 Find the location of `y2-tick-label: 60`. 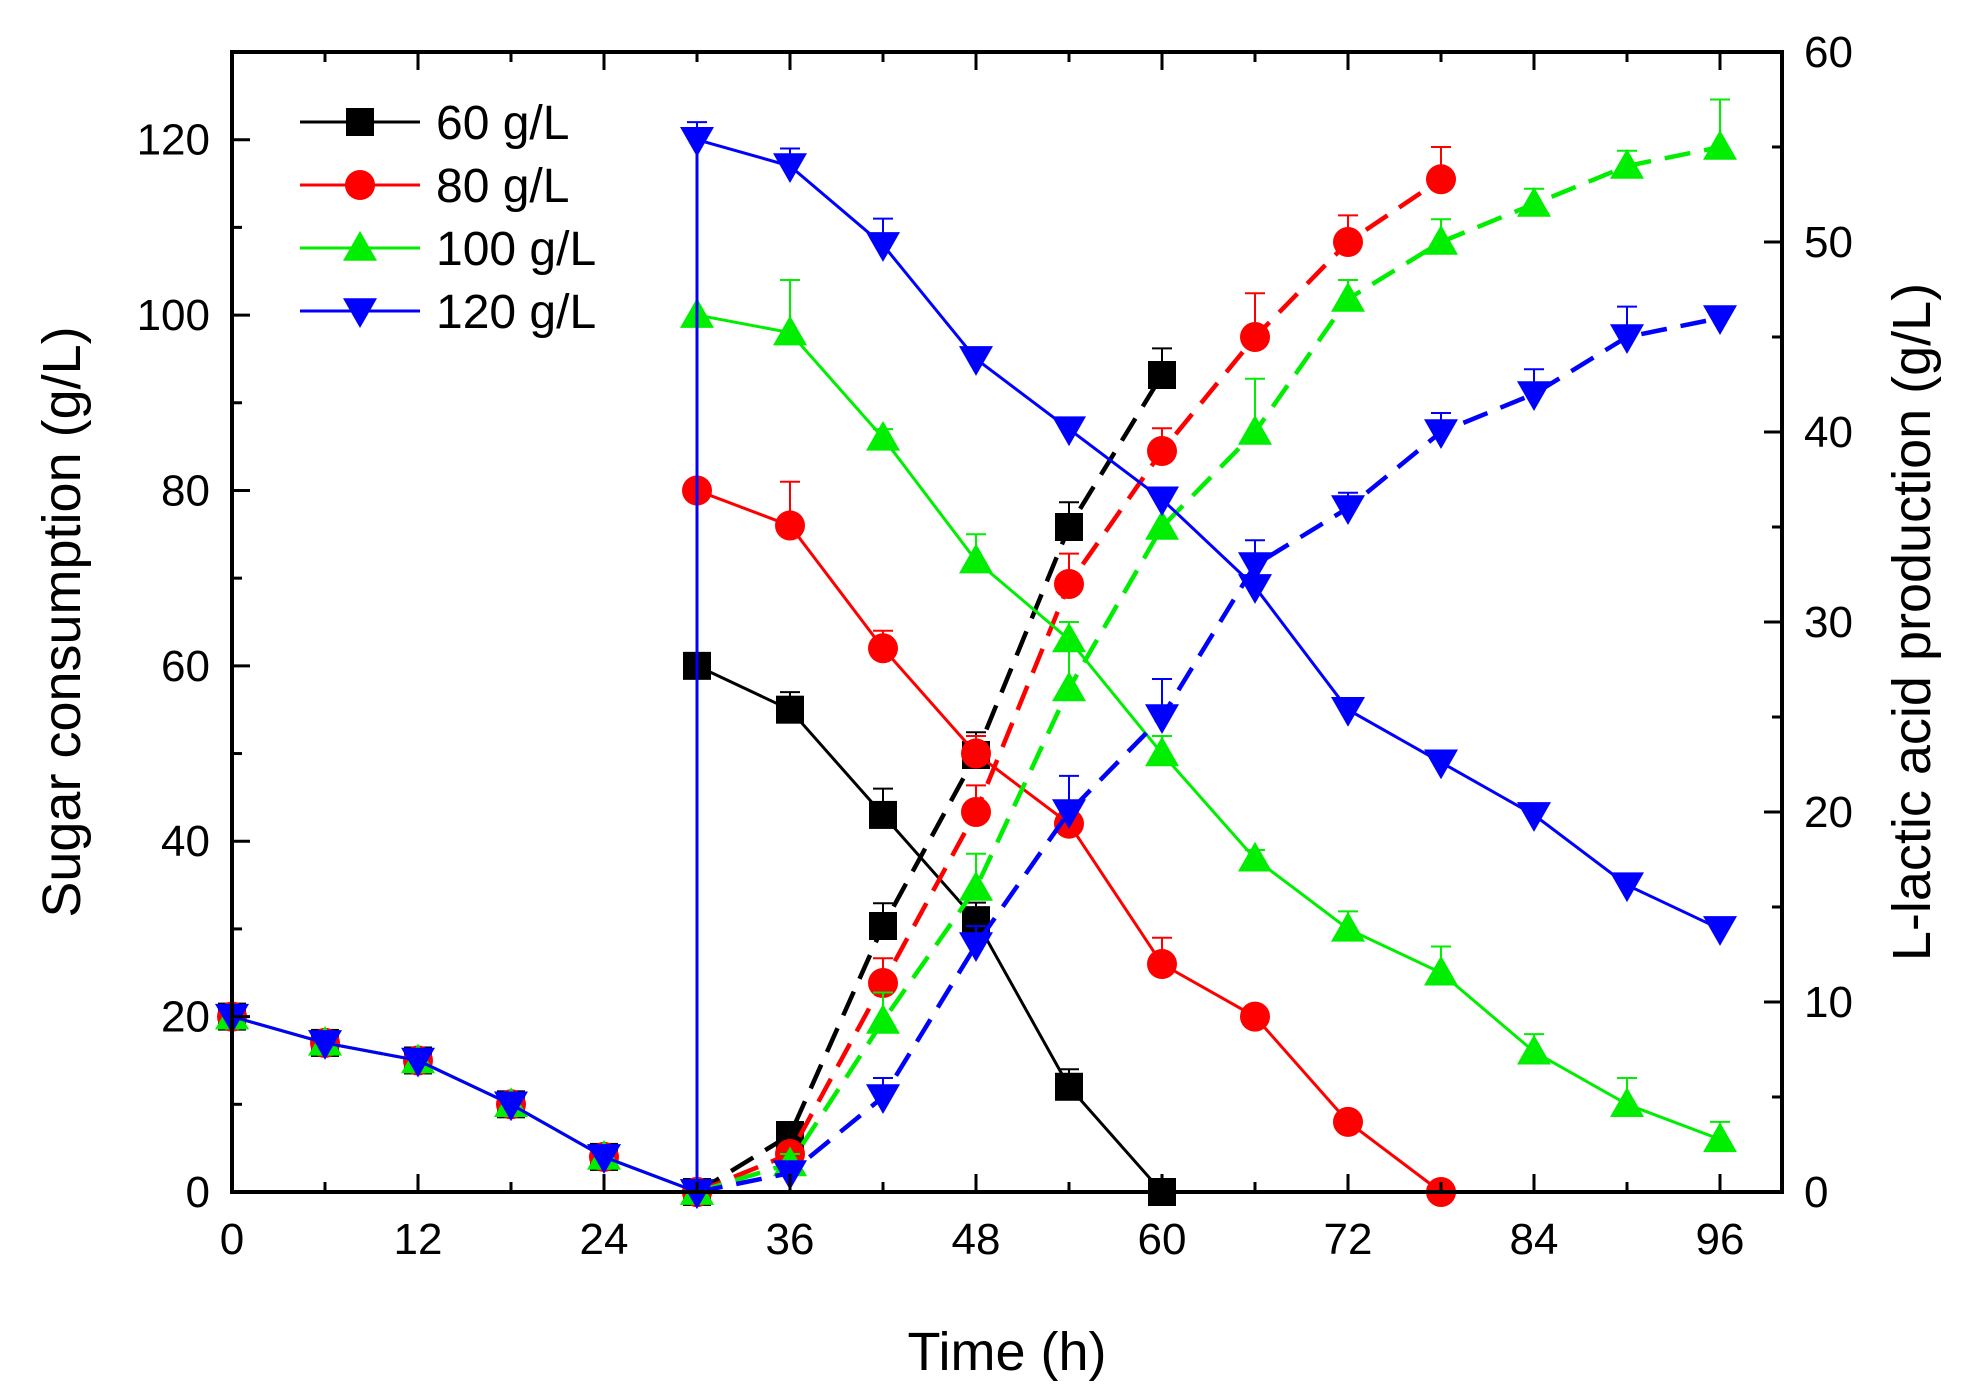

y2-tick-label: 60 is located at coordinates (1828, 52).